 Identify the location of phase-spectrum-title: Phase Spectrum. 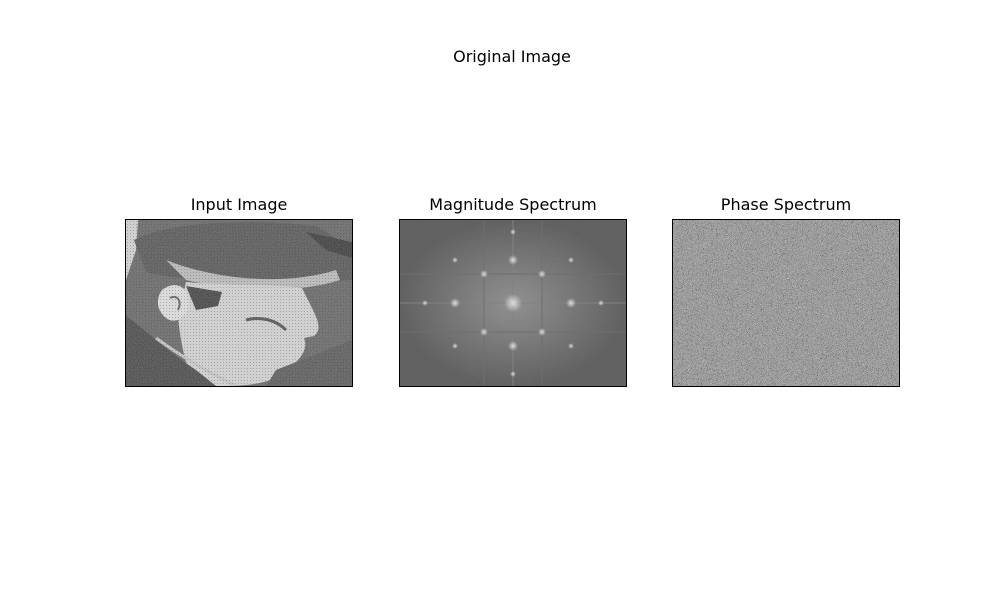
(786, 204).